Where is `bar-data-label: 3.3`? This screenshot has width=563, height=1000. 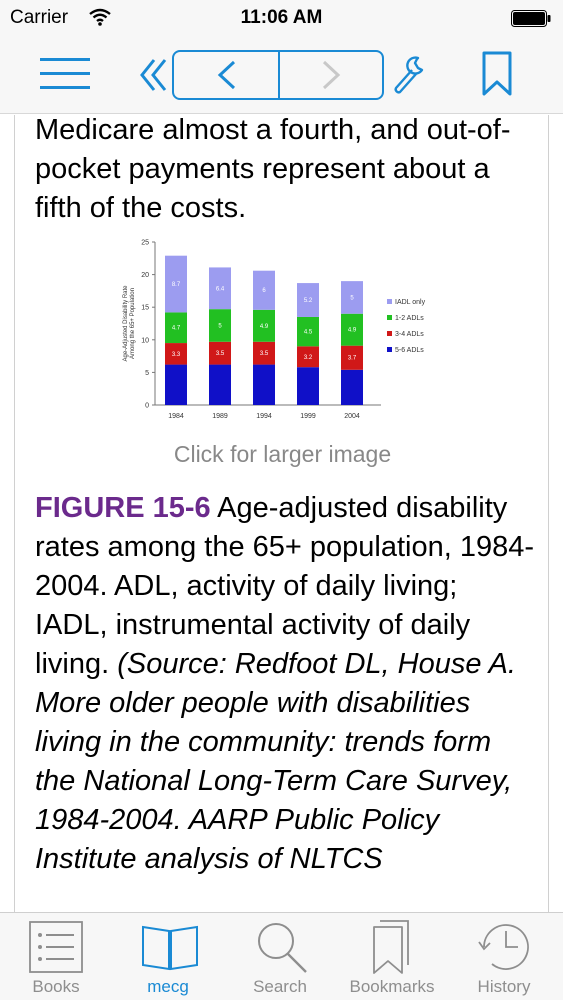 bar-data-label: 3.3 is located at coordinates (176, 355).